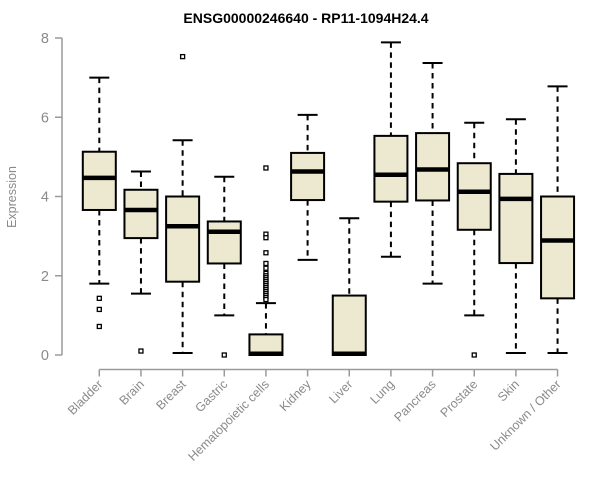 The width and height of the screenshot is (600, 500). I want to click on box-bladder, so click(99, 203).